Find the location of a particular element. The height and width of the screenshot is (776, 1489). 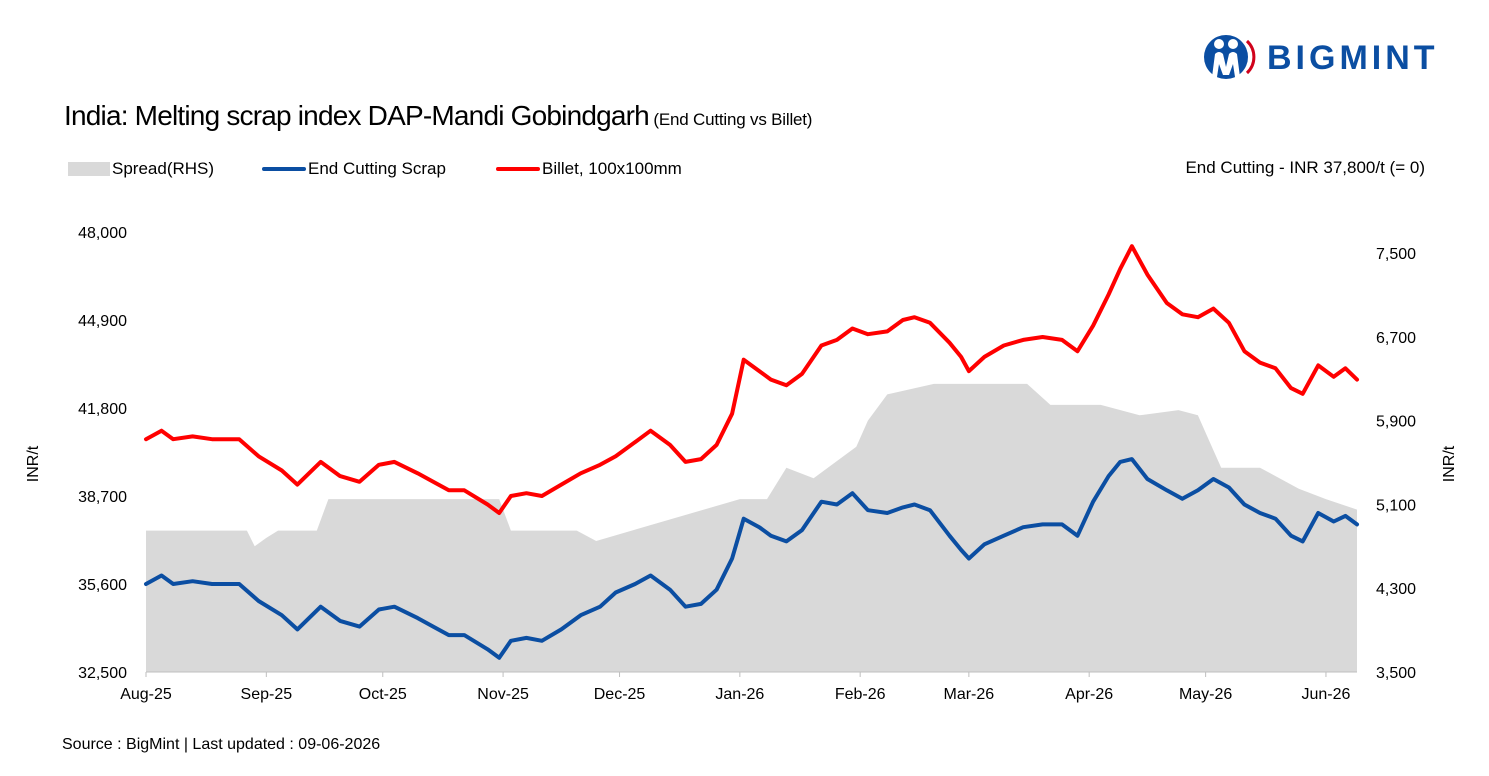

y-left-axis-title: INR/t is located at coordinates (33, 463).